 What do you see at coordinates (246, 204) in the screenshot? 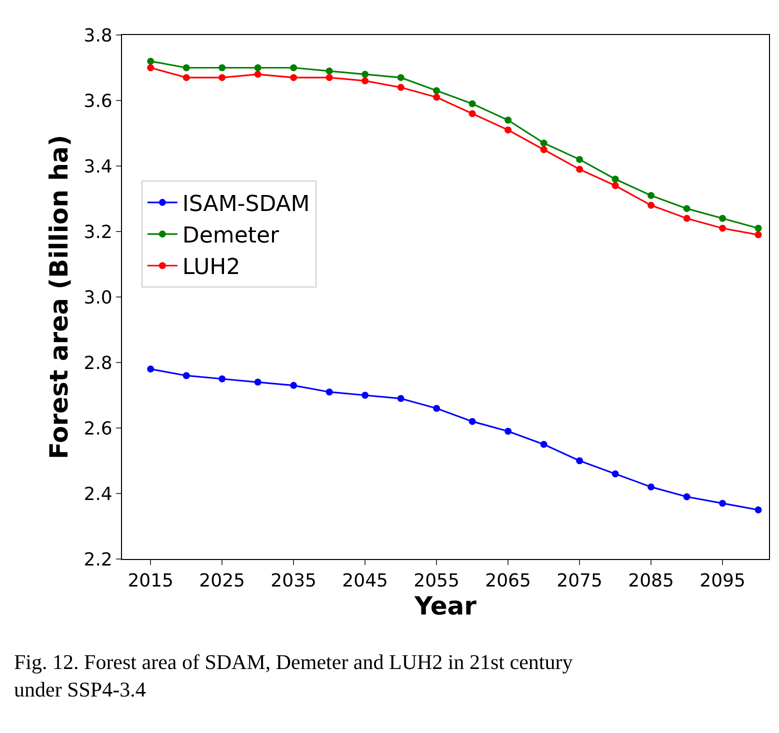
I see `legend-label: ISAM-SDAM` at bounding box center [246, 204].